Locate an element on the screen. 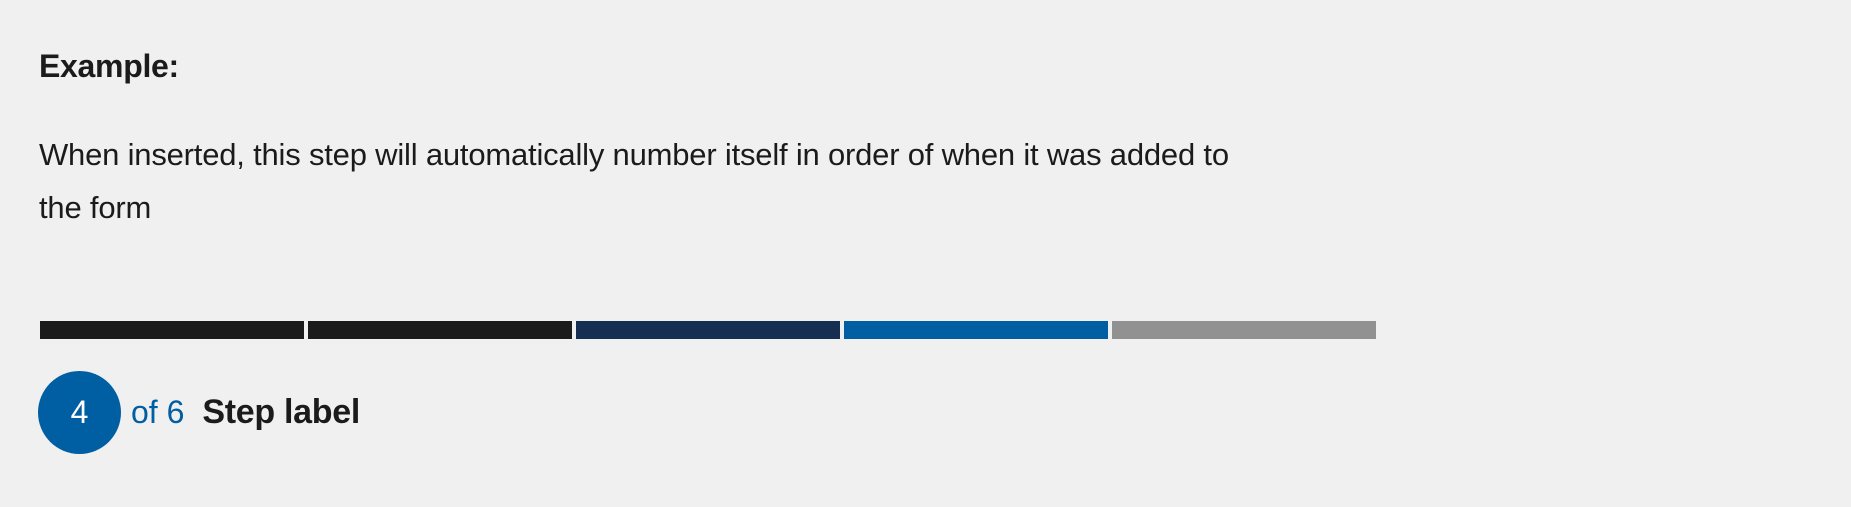 Image resolution: width=1851 pixels, height=507 pixels. example-heading: Example: is located at coordinates (109, 66).